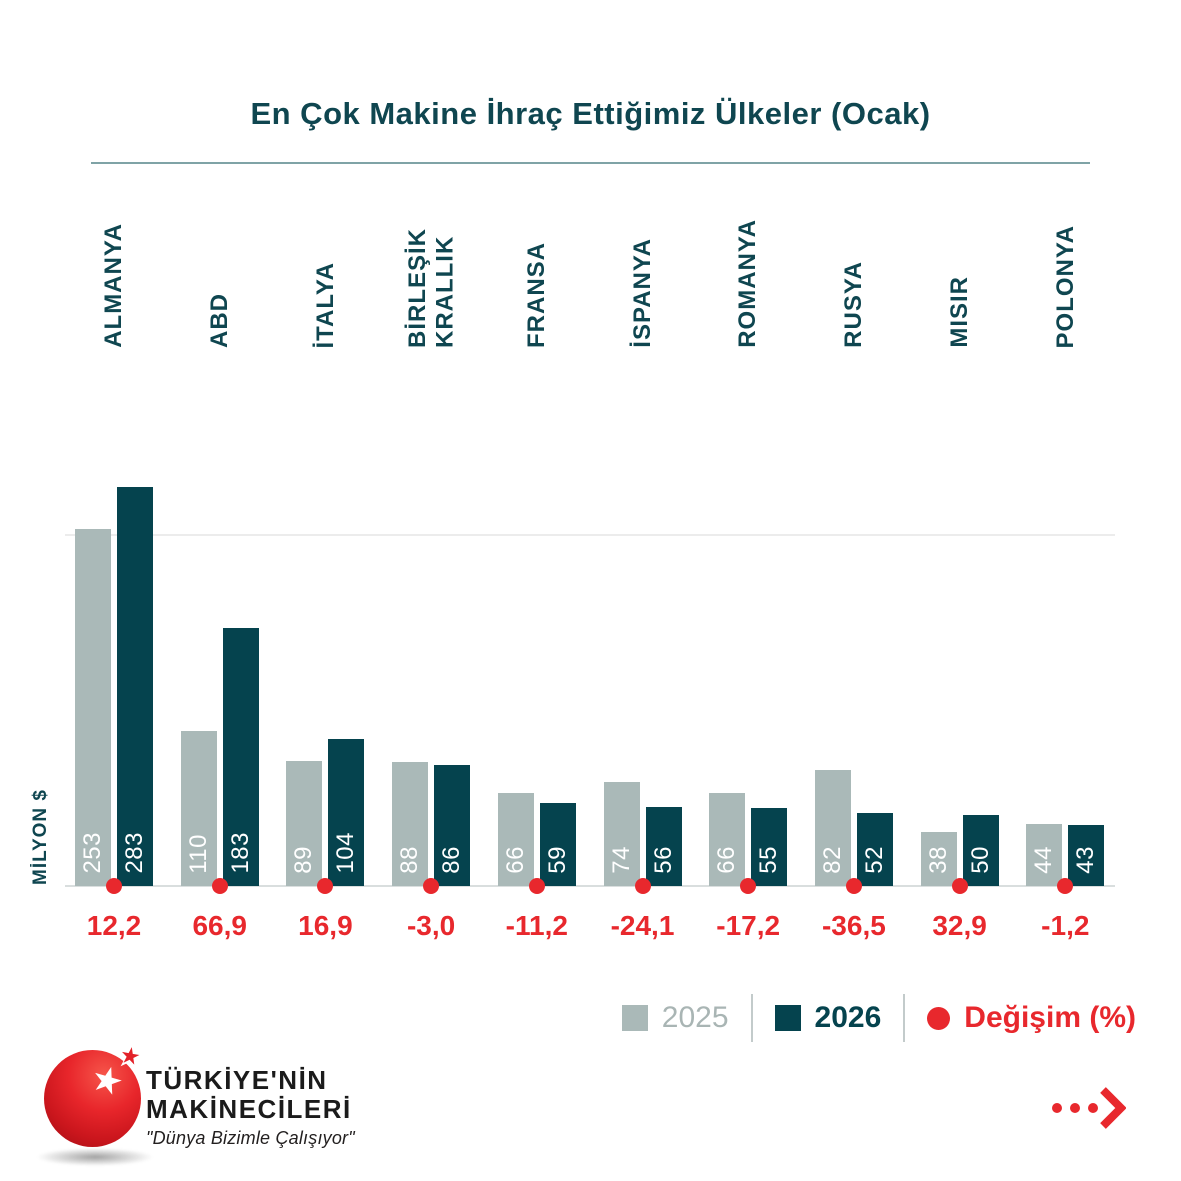 This screenshot has height=1181, width=1181. I want to click on logo-line1: TÜRKİYE'NİN, so click(237, 1080).